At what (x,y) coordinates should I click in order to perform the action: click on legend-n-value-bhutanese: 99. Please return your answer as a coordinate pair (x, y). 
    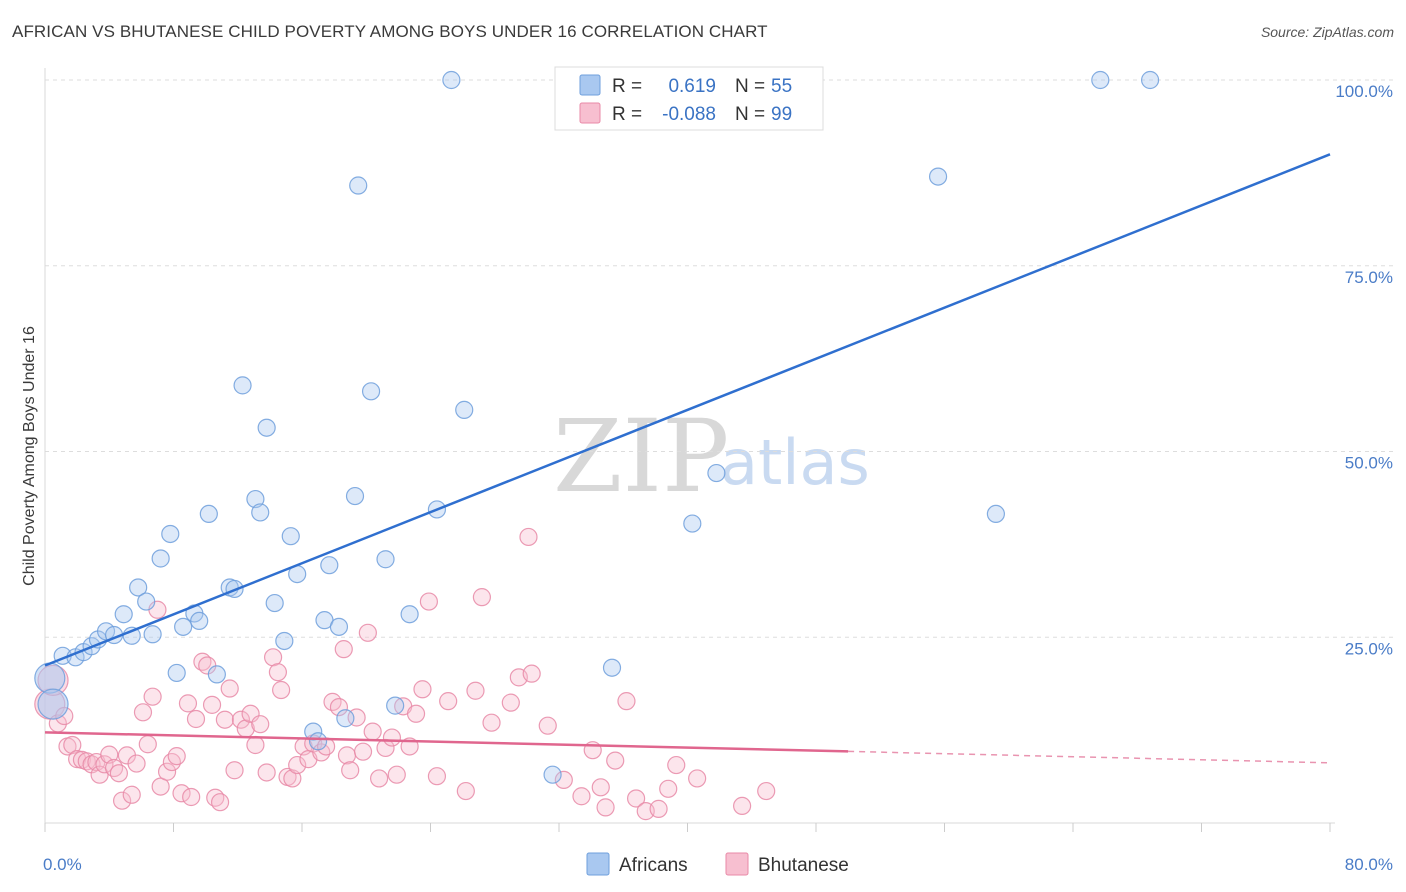
    Looking at the image, I should click on (781, 114).